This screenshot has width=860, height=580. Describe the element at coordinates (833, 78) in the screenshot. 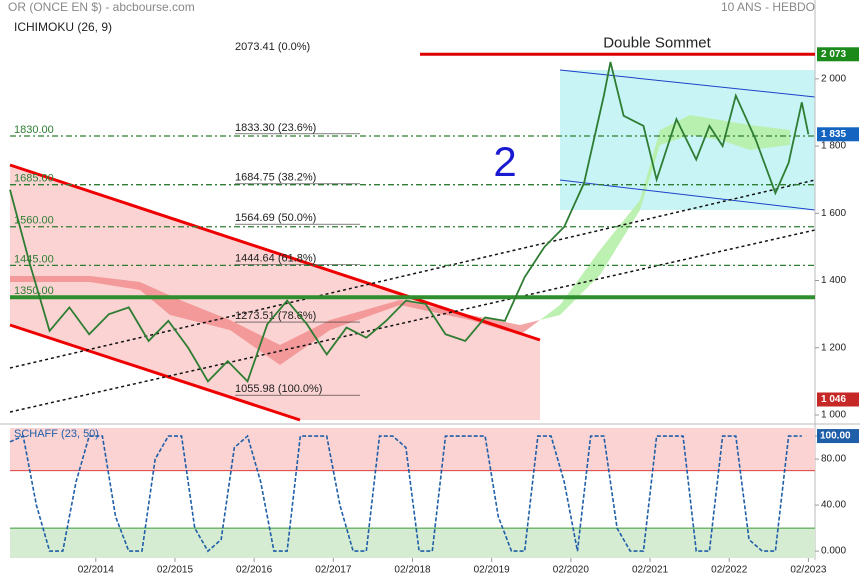

I see `y-tick-label: 2 000` at that location.